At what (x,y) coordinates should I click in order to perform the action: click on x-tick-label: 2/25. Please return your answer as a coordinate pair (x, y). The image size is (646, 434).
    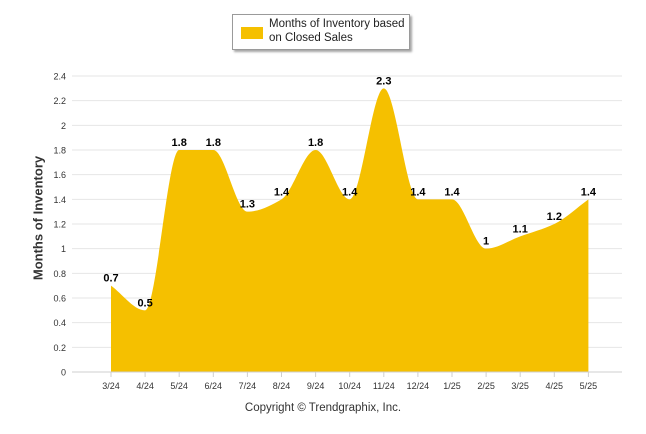
    Looking at the image, I should click on (486, 386).